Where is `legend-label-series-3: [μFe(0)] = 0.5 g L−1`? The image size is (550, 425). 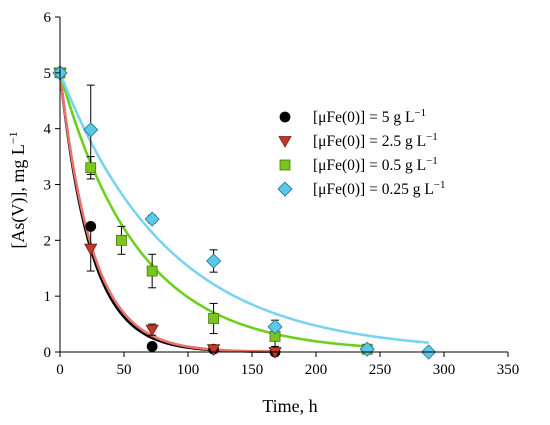
legend-label-series-3: [μFe(0)] = 0.5 g L−1 is located at coordinates (375, 164).